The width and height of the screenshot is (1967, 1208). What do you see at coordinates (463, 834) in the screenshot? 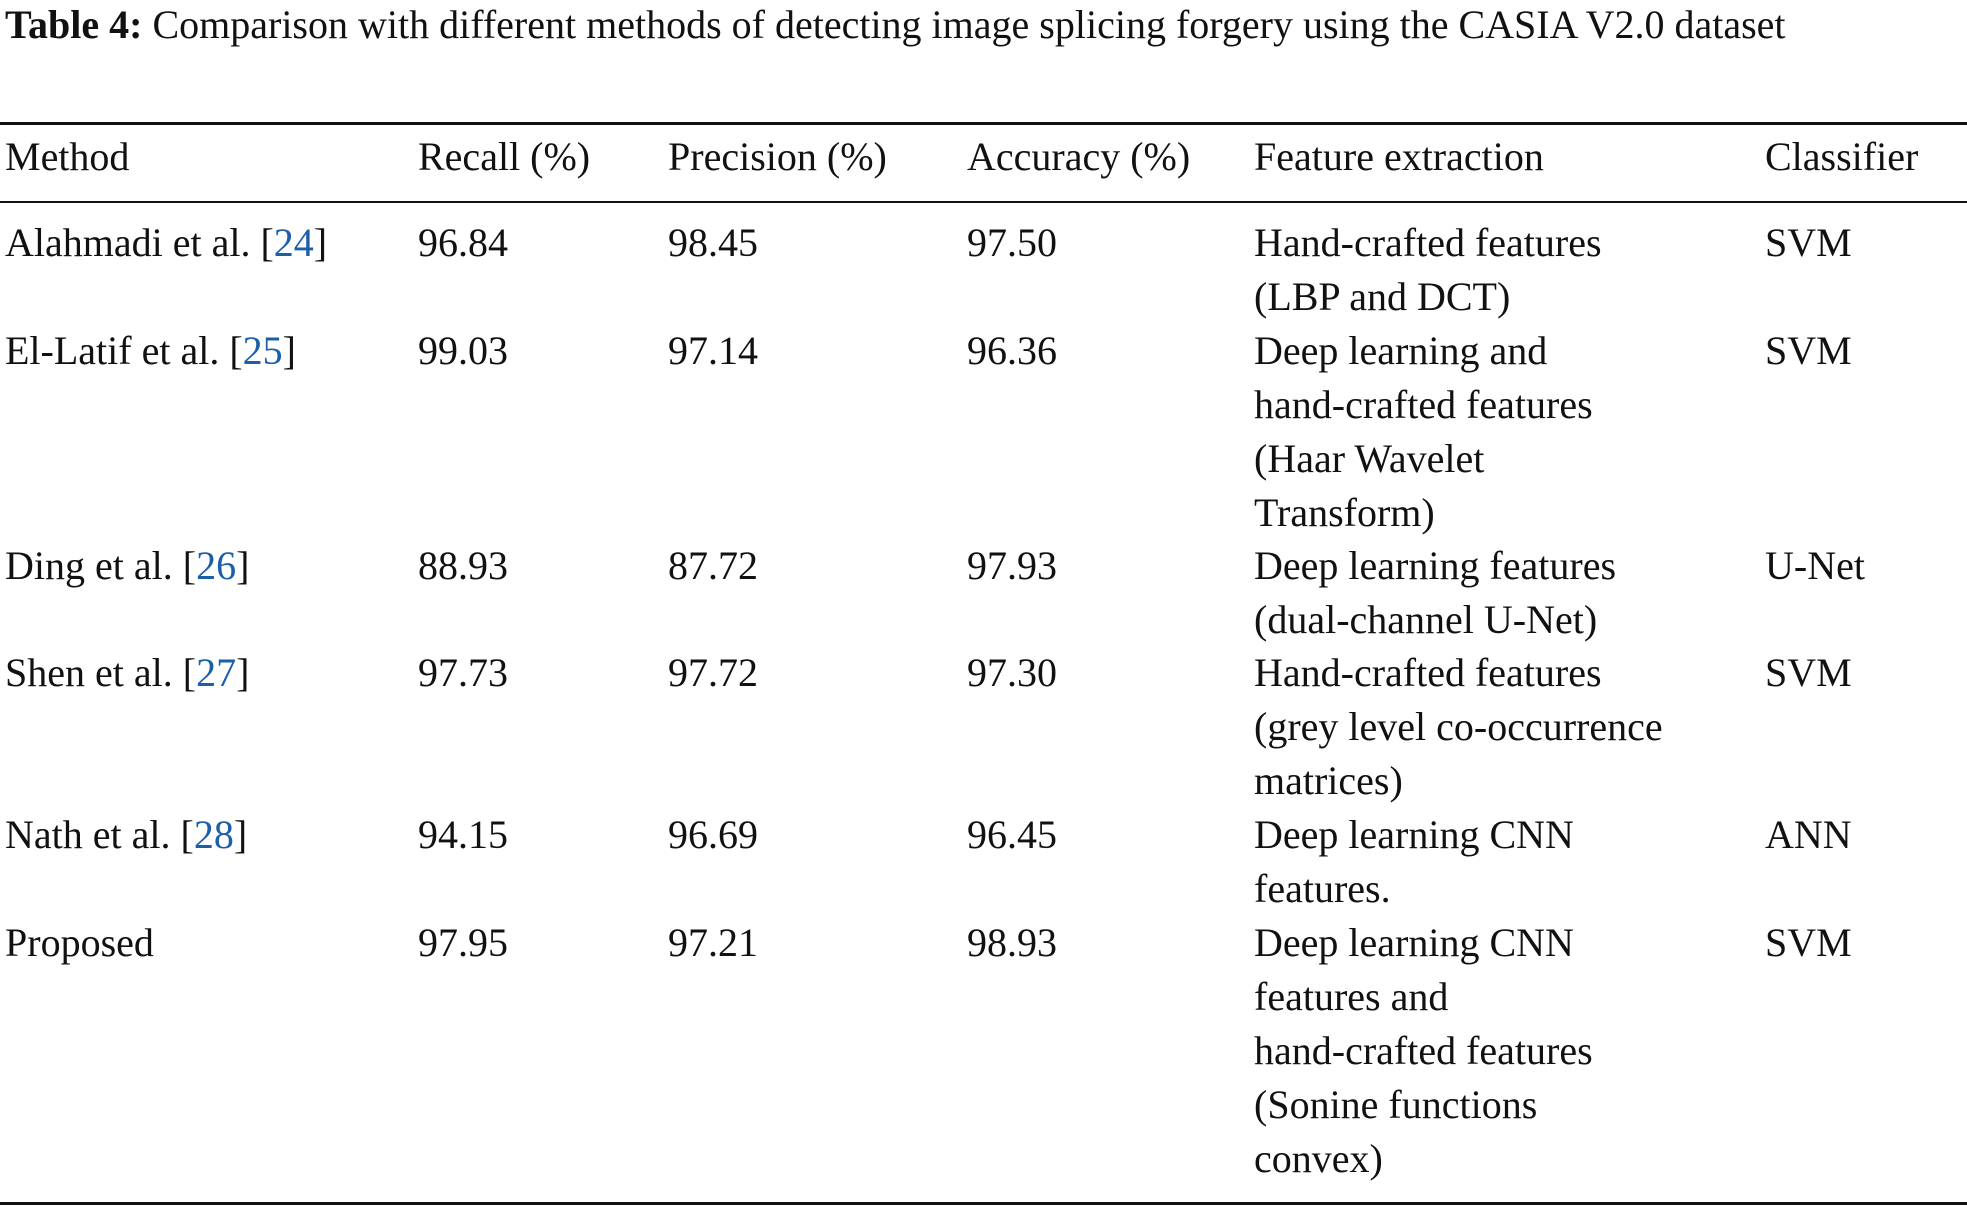
I see `cell-recall: 94.15` at bounding box center [463, 834].